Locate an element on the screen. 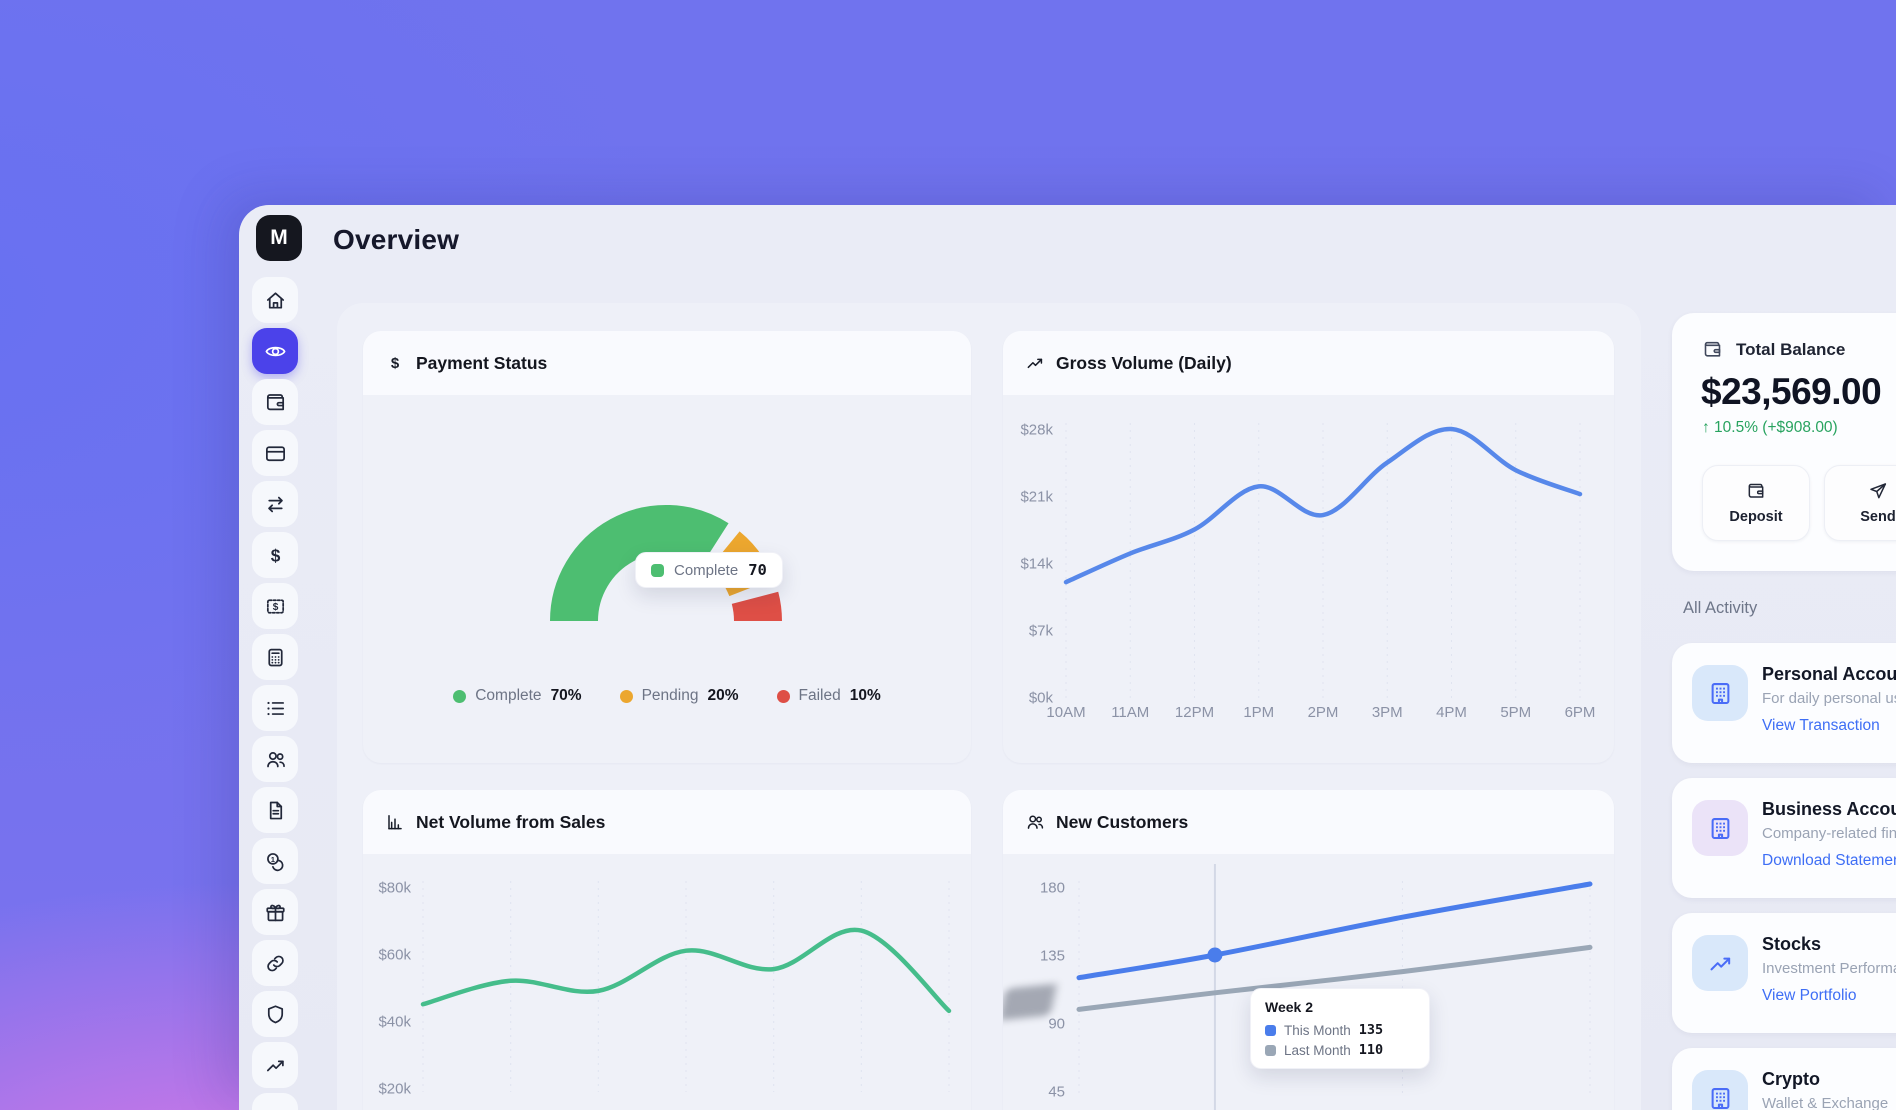 Image resolution: width=1896 pixels, height=1110 pixels. view-transaction-link: View Transaction is located at coordinates (1821, 725).